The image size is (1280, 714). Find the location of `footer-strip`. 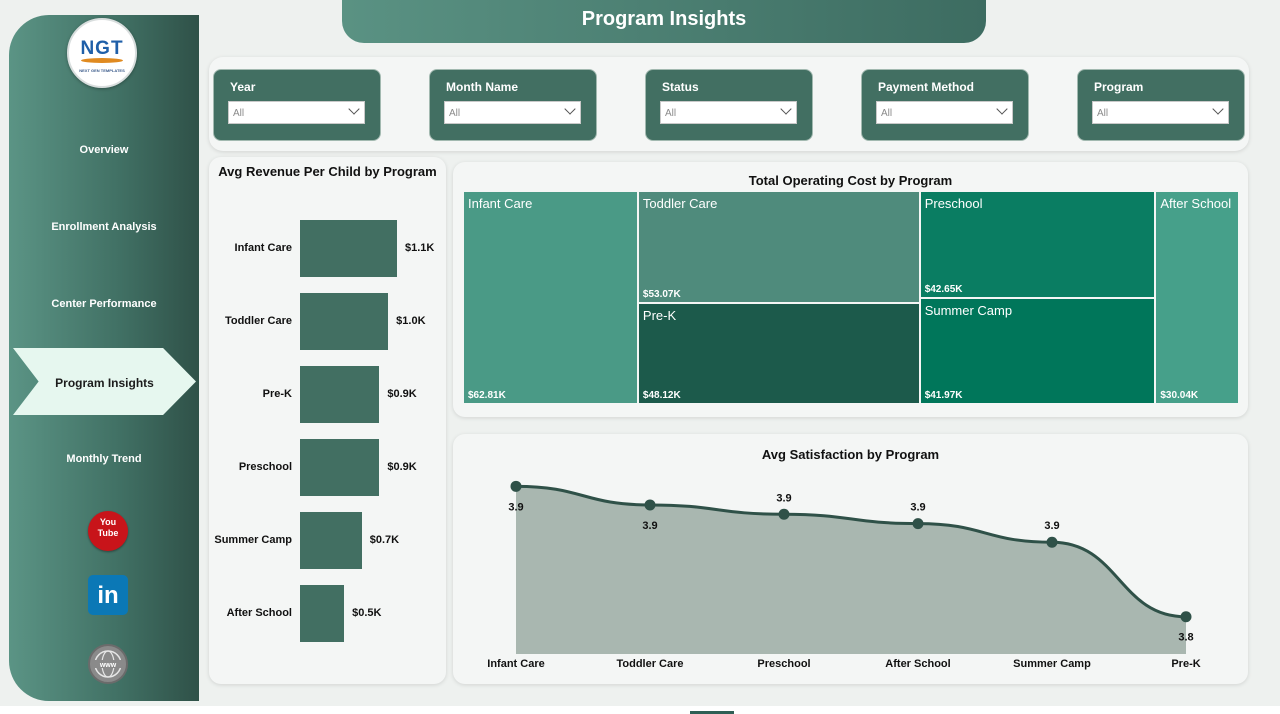

footer-strip is located at coordinates (640, 710).